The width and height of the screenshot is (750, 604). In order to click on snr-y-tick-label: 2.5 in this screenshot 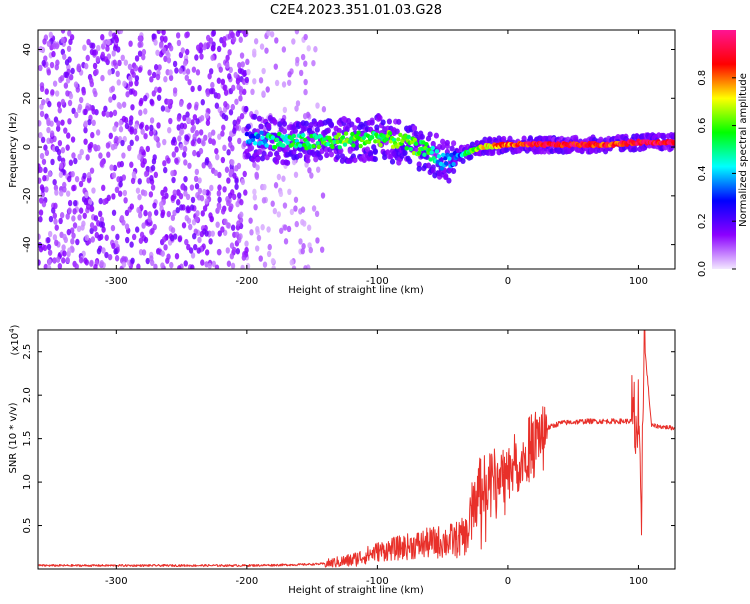, I will do `click(27, 352)`.